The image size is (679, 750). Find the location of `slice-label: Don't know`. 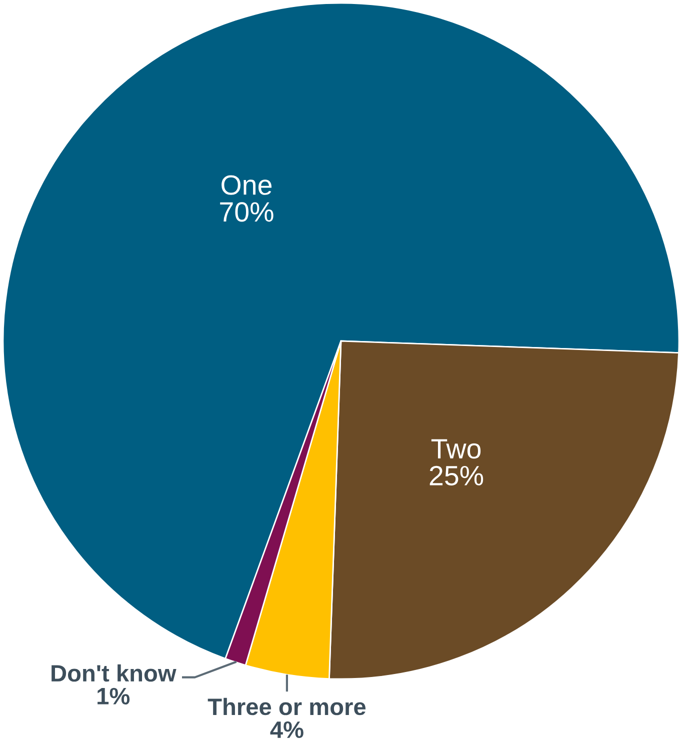

slice-label: Don't know is located at coordinates (114, 673).